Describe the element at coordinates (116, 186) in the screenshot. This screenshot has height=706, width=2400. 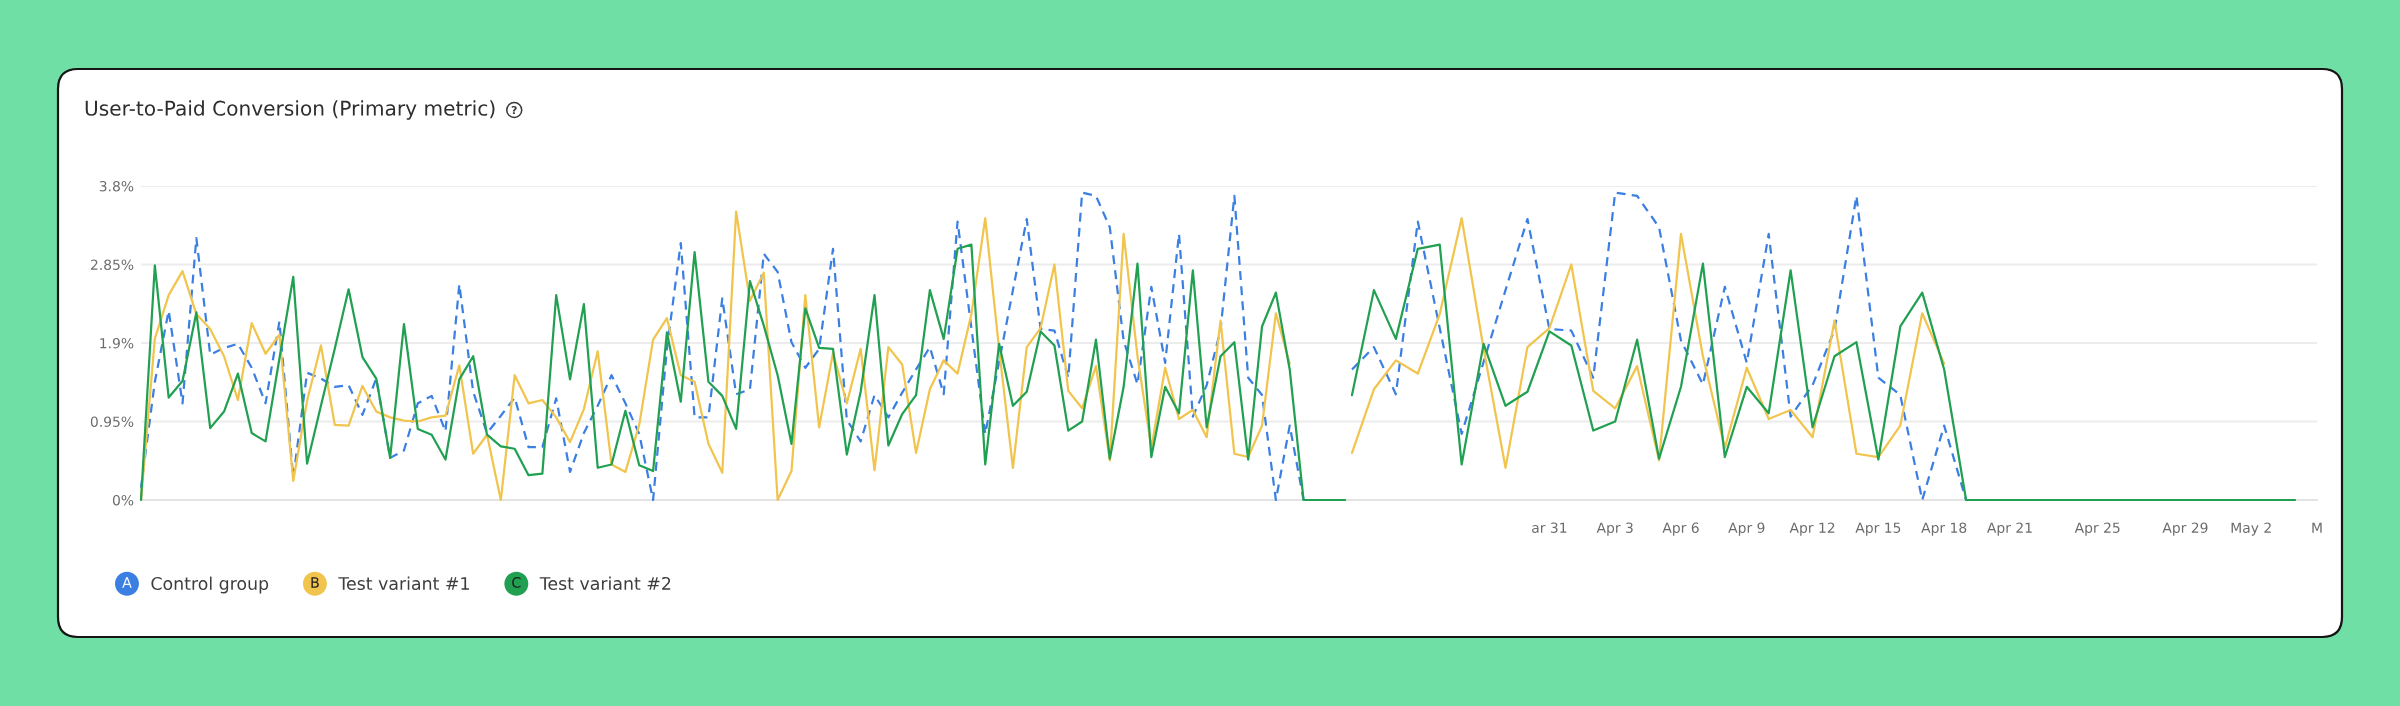
I see `y-tick-label: 3.8%` at that location.